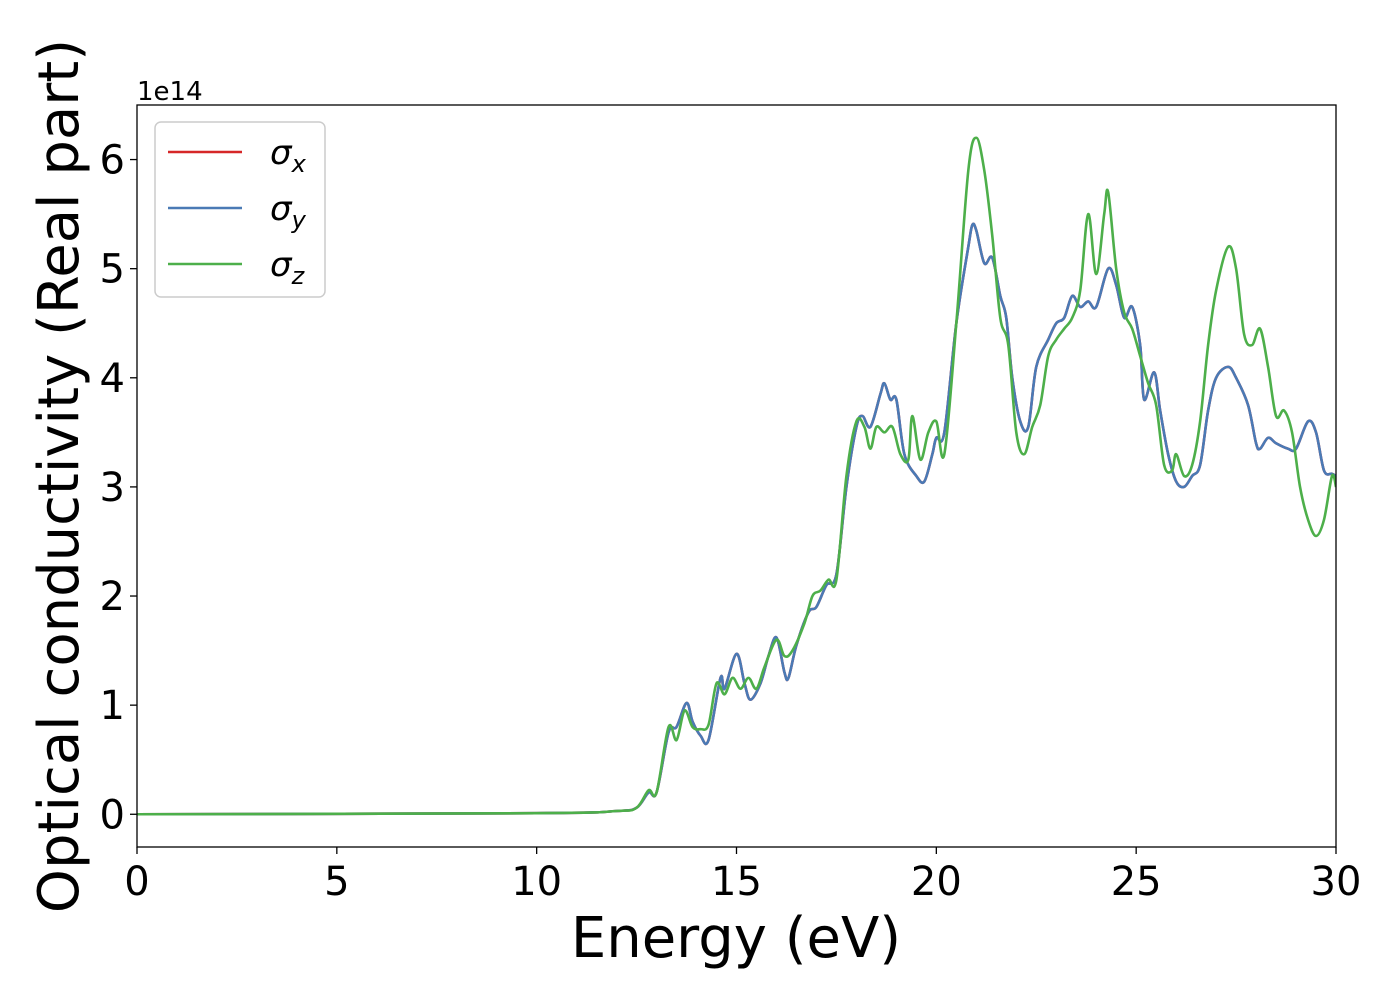 This screenshot has height=1000, width=1400. What do you see at coordinates (288, 267) in the screenshot?
I see `legend-label-z: σz` at bounding box center [288, 267].